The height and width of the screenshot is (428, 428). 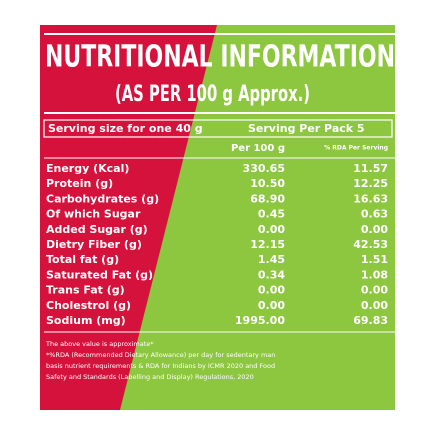 I want to click on nutrient-name: Of which Sugar, so click(x=93, y=214).